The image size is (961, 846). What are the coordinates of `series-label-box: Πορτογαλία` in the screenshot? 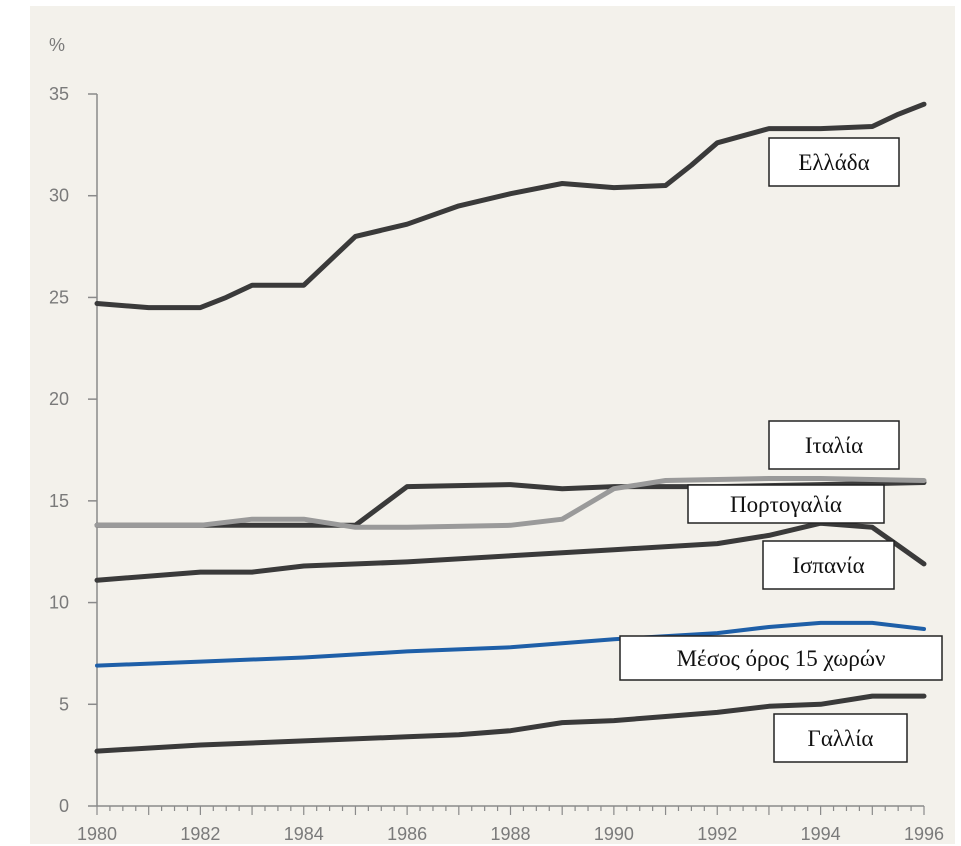 It's located at (786, 504).